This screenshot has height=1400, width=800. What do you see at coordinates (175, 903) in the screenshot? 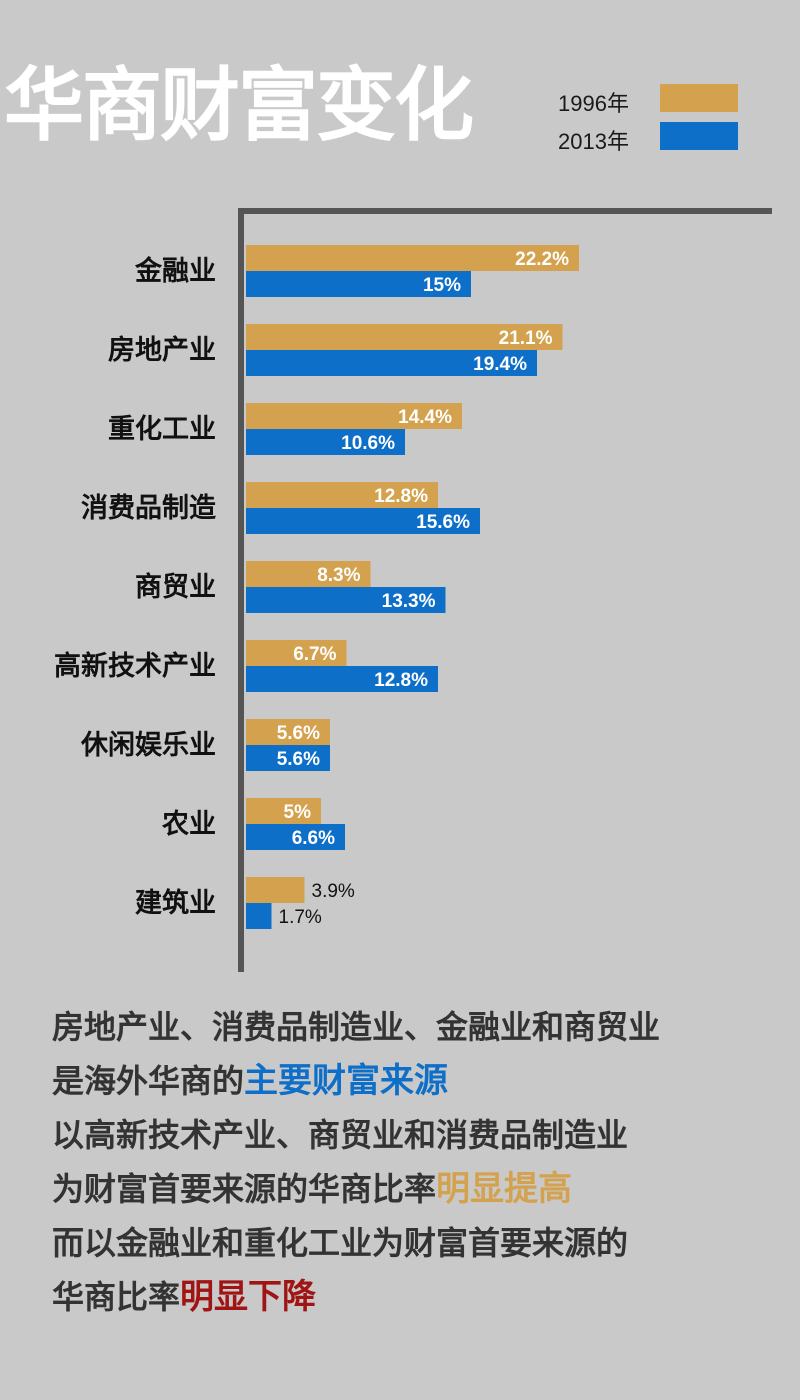
I see `category-label: 建筑业` at bounding box center [175, 903].